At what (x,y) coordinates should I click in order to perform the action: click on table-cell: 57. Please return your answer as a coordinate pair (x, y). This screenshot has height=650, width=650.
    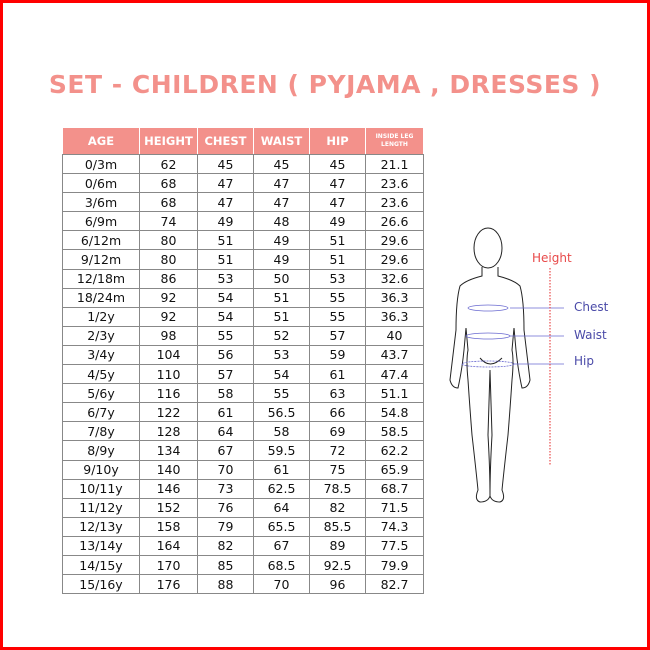
    Looking at the image, I should click on (225, 374).